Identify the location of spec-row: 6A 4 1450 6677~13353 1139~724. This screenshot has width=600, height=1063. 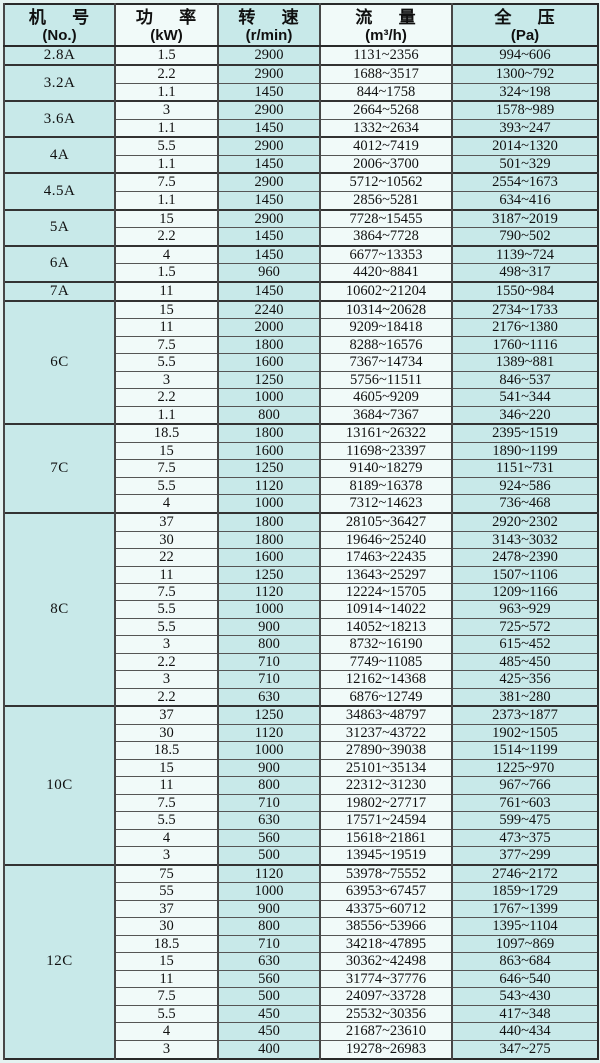
(301, 263).